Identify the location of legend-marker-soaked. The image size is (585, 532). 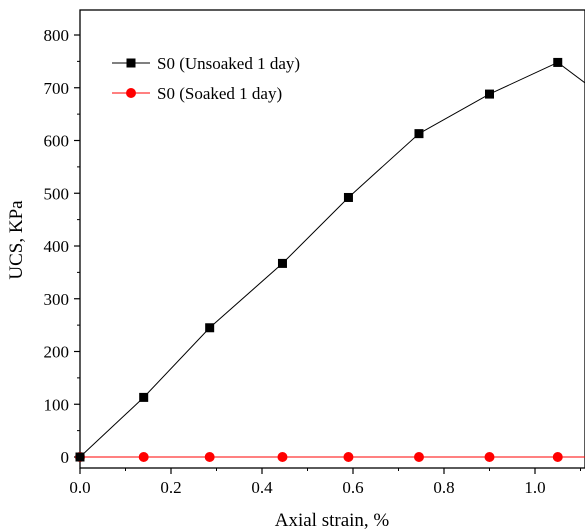
(131, 93).